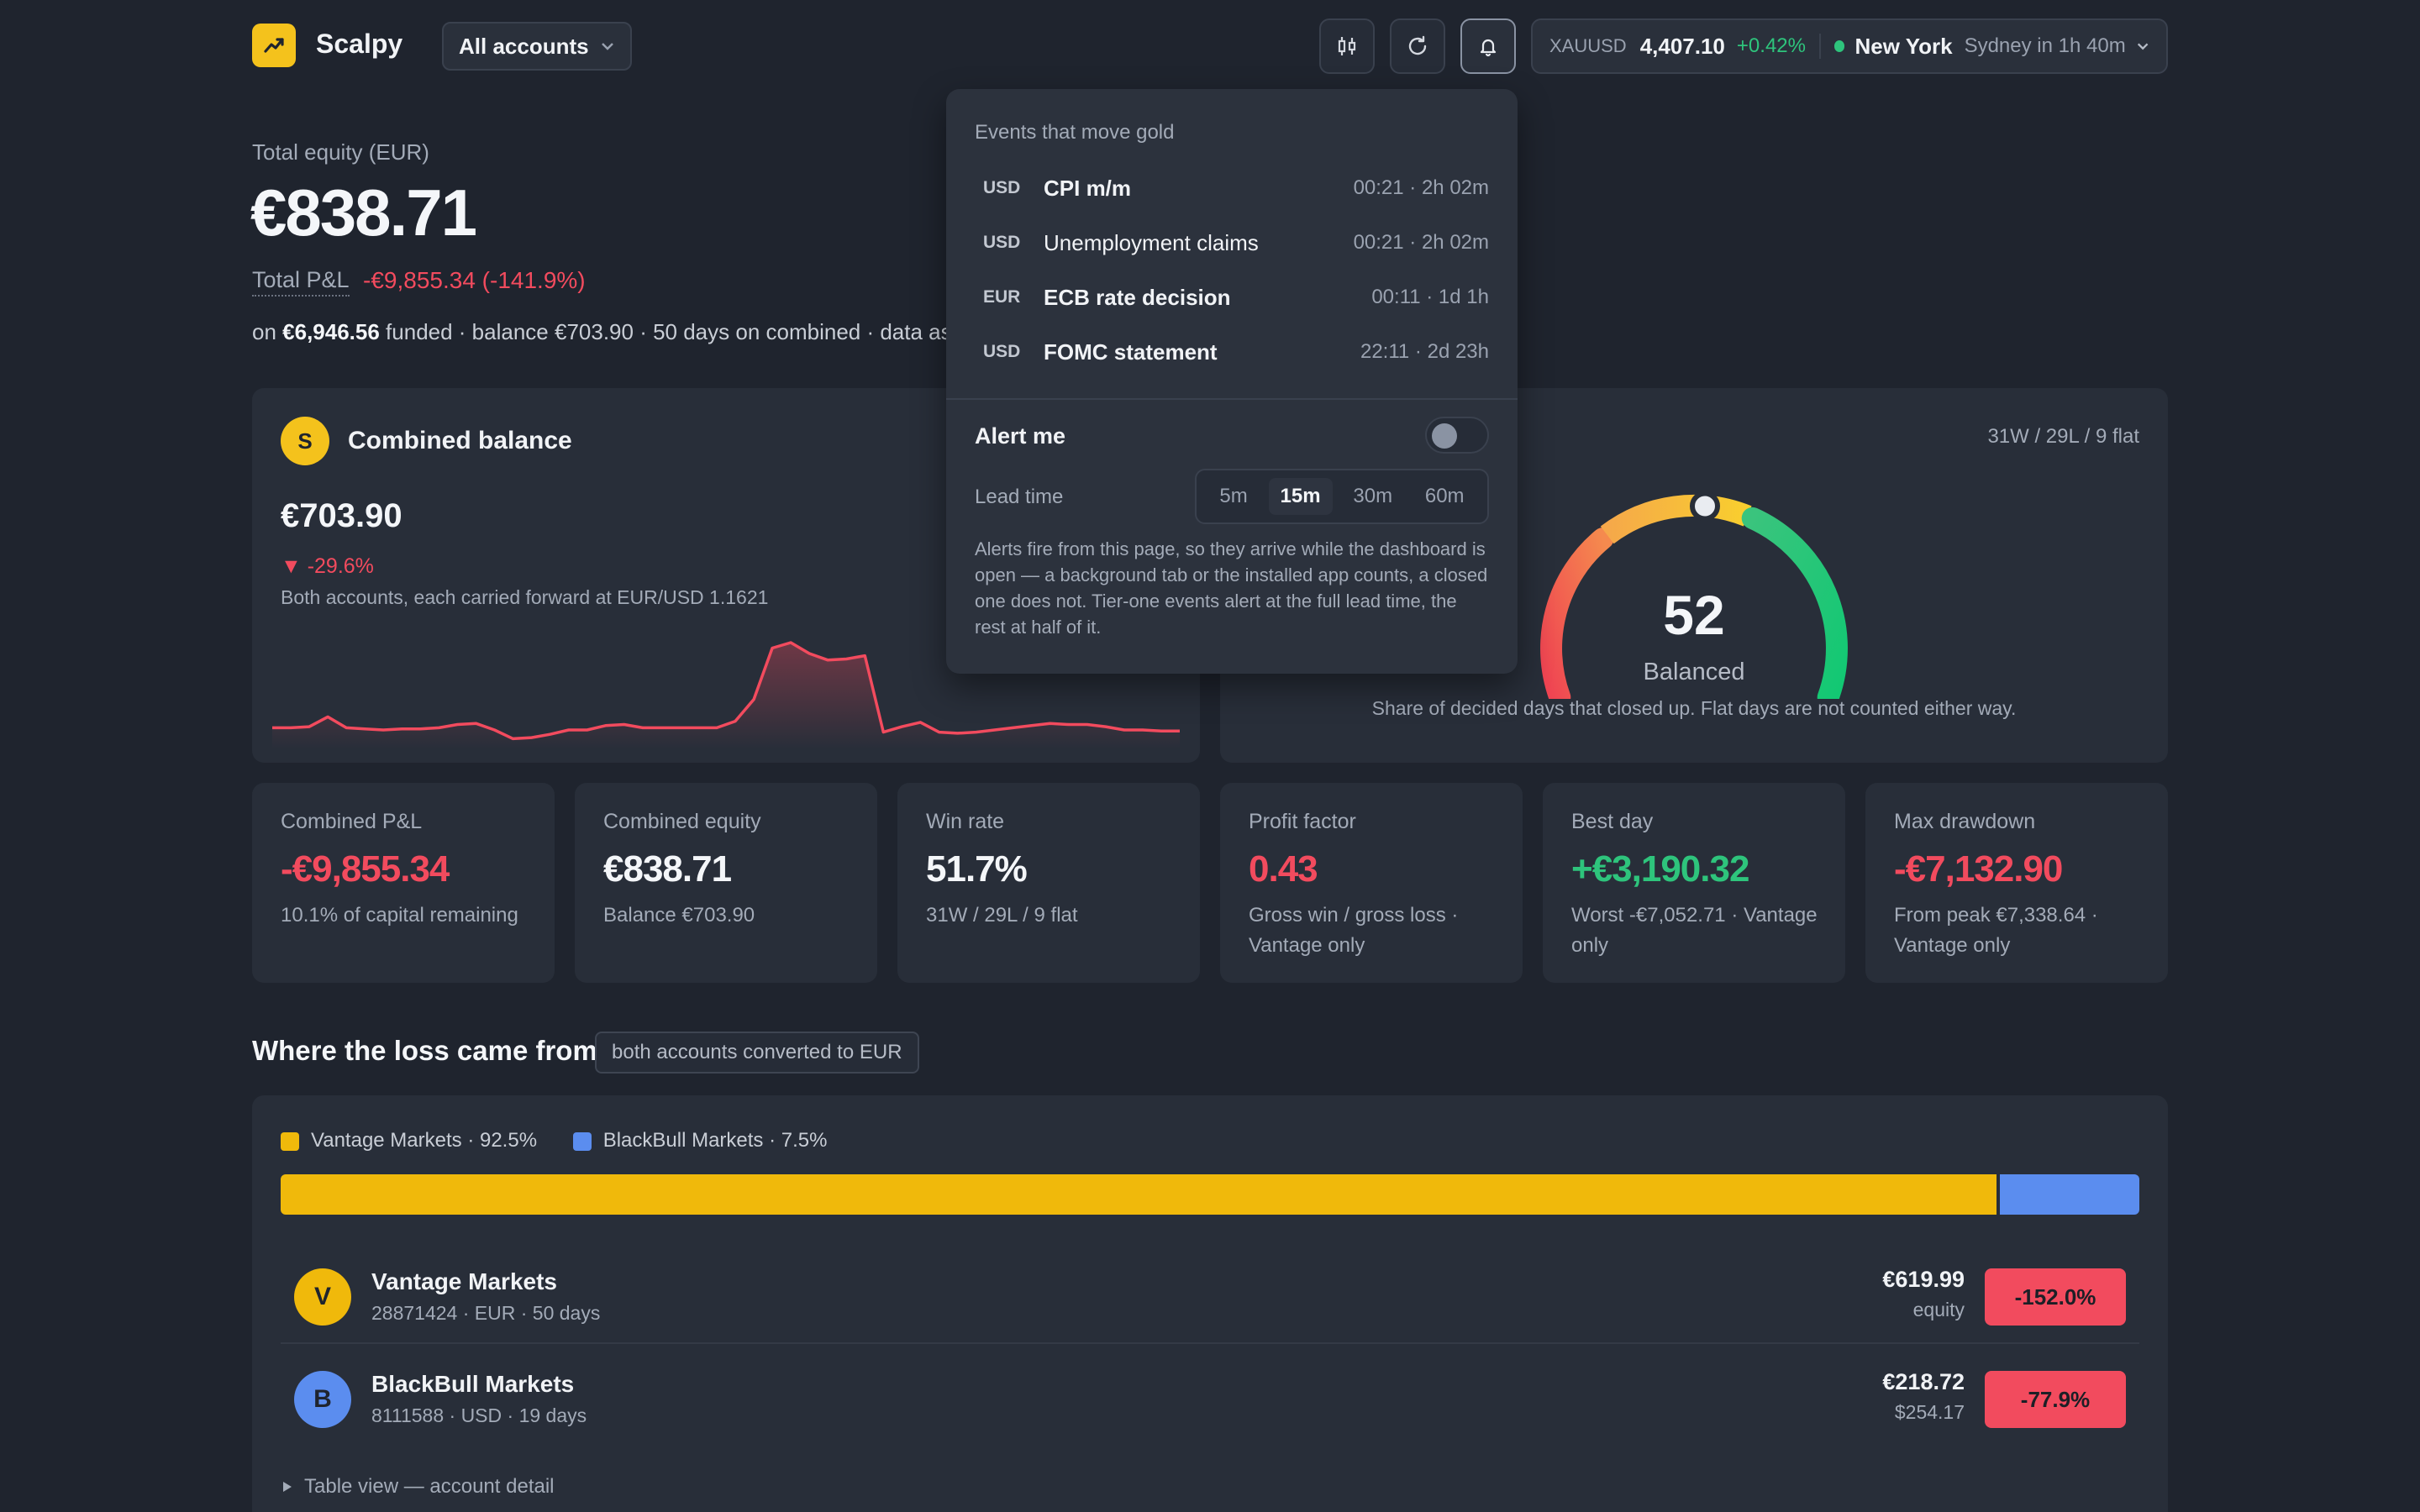 The width and height of the screenshot is (2420, 1512). Describe the element at coordinates (1210, 1343) in the screenshot. I see `row-divider` at that location.